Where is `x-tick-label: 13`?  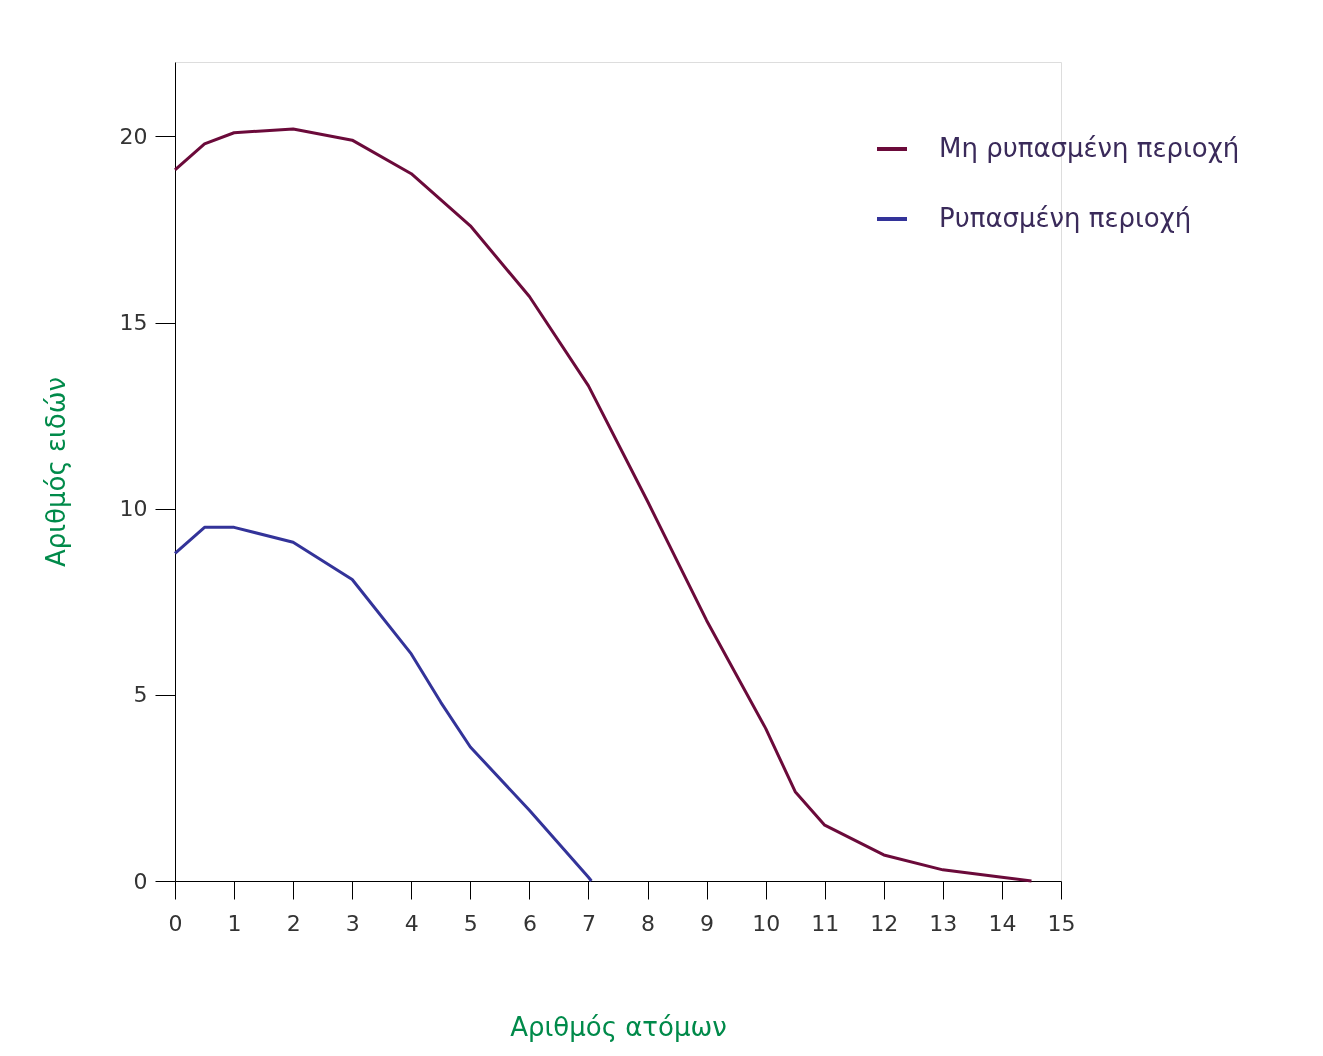
x-tick-label: 13 is located at coordinates (943, 923).